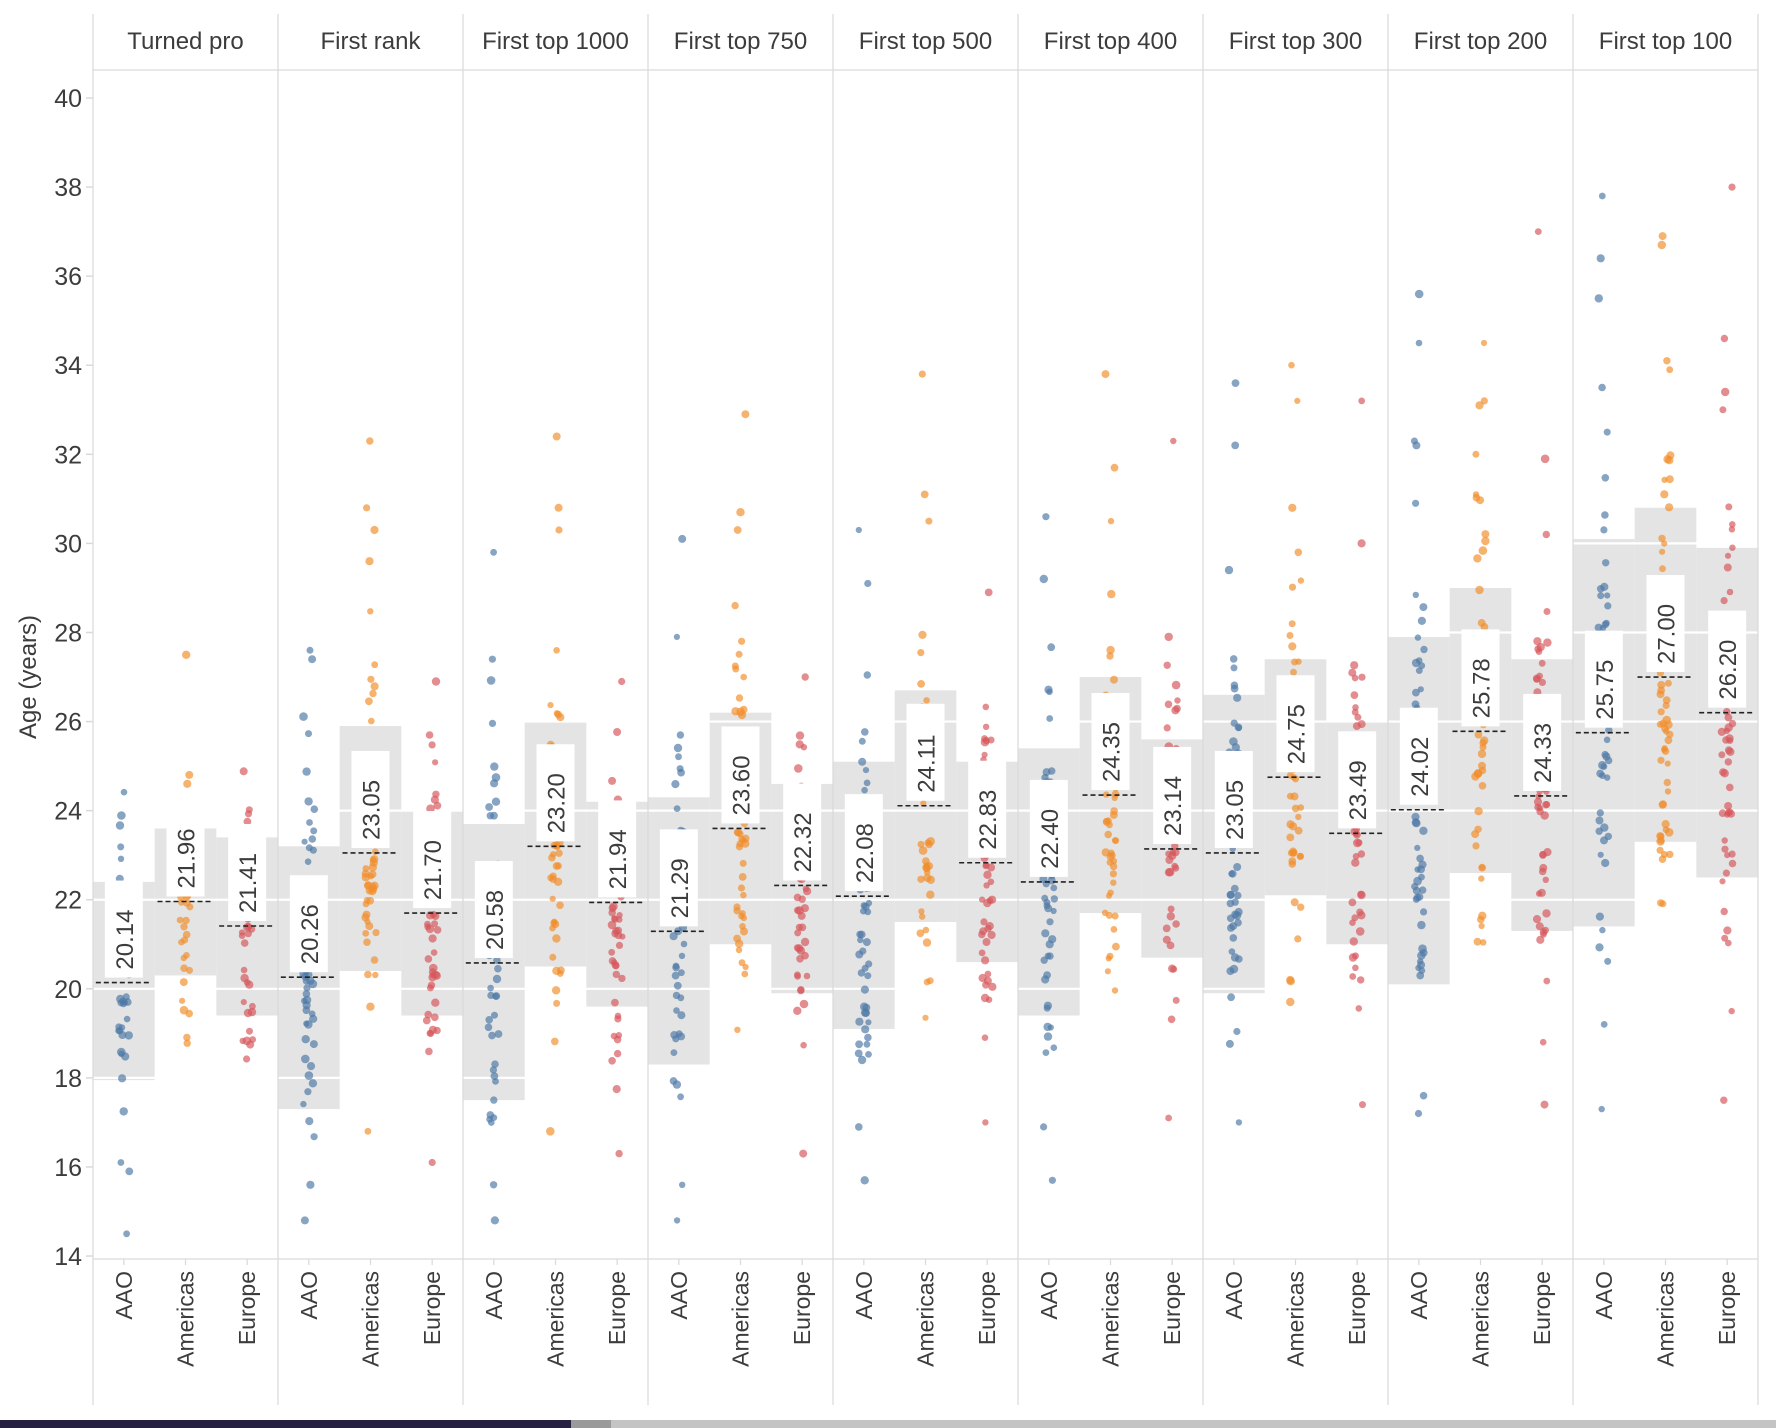 The height and width of the screenshot is (1428, 1776). What do you see at coordinates (248, 883) in the screenshot?
I see `mean-label: 21.41` at bounding box center [248, 883].